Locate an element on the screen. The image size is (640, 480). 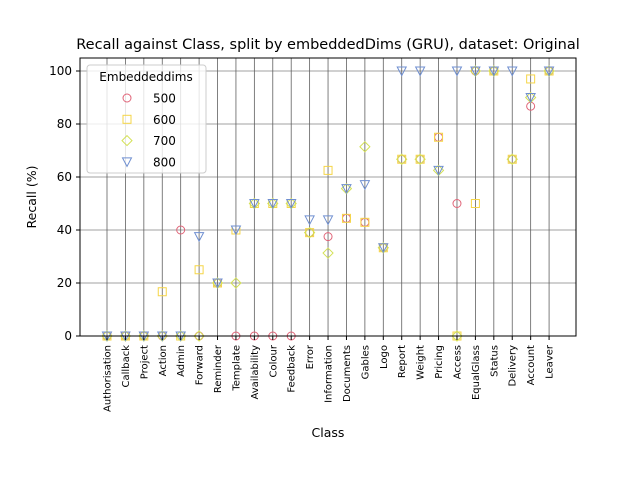
x-tick-label: Delivery is located at coordinates (513, 366).